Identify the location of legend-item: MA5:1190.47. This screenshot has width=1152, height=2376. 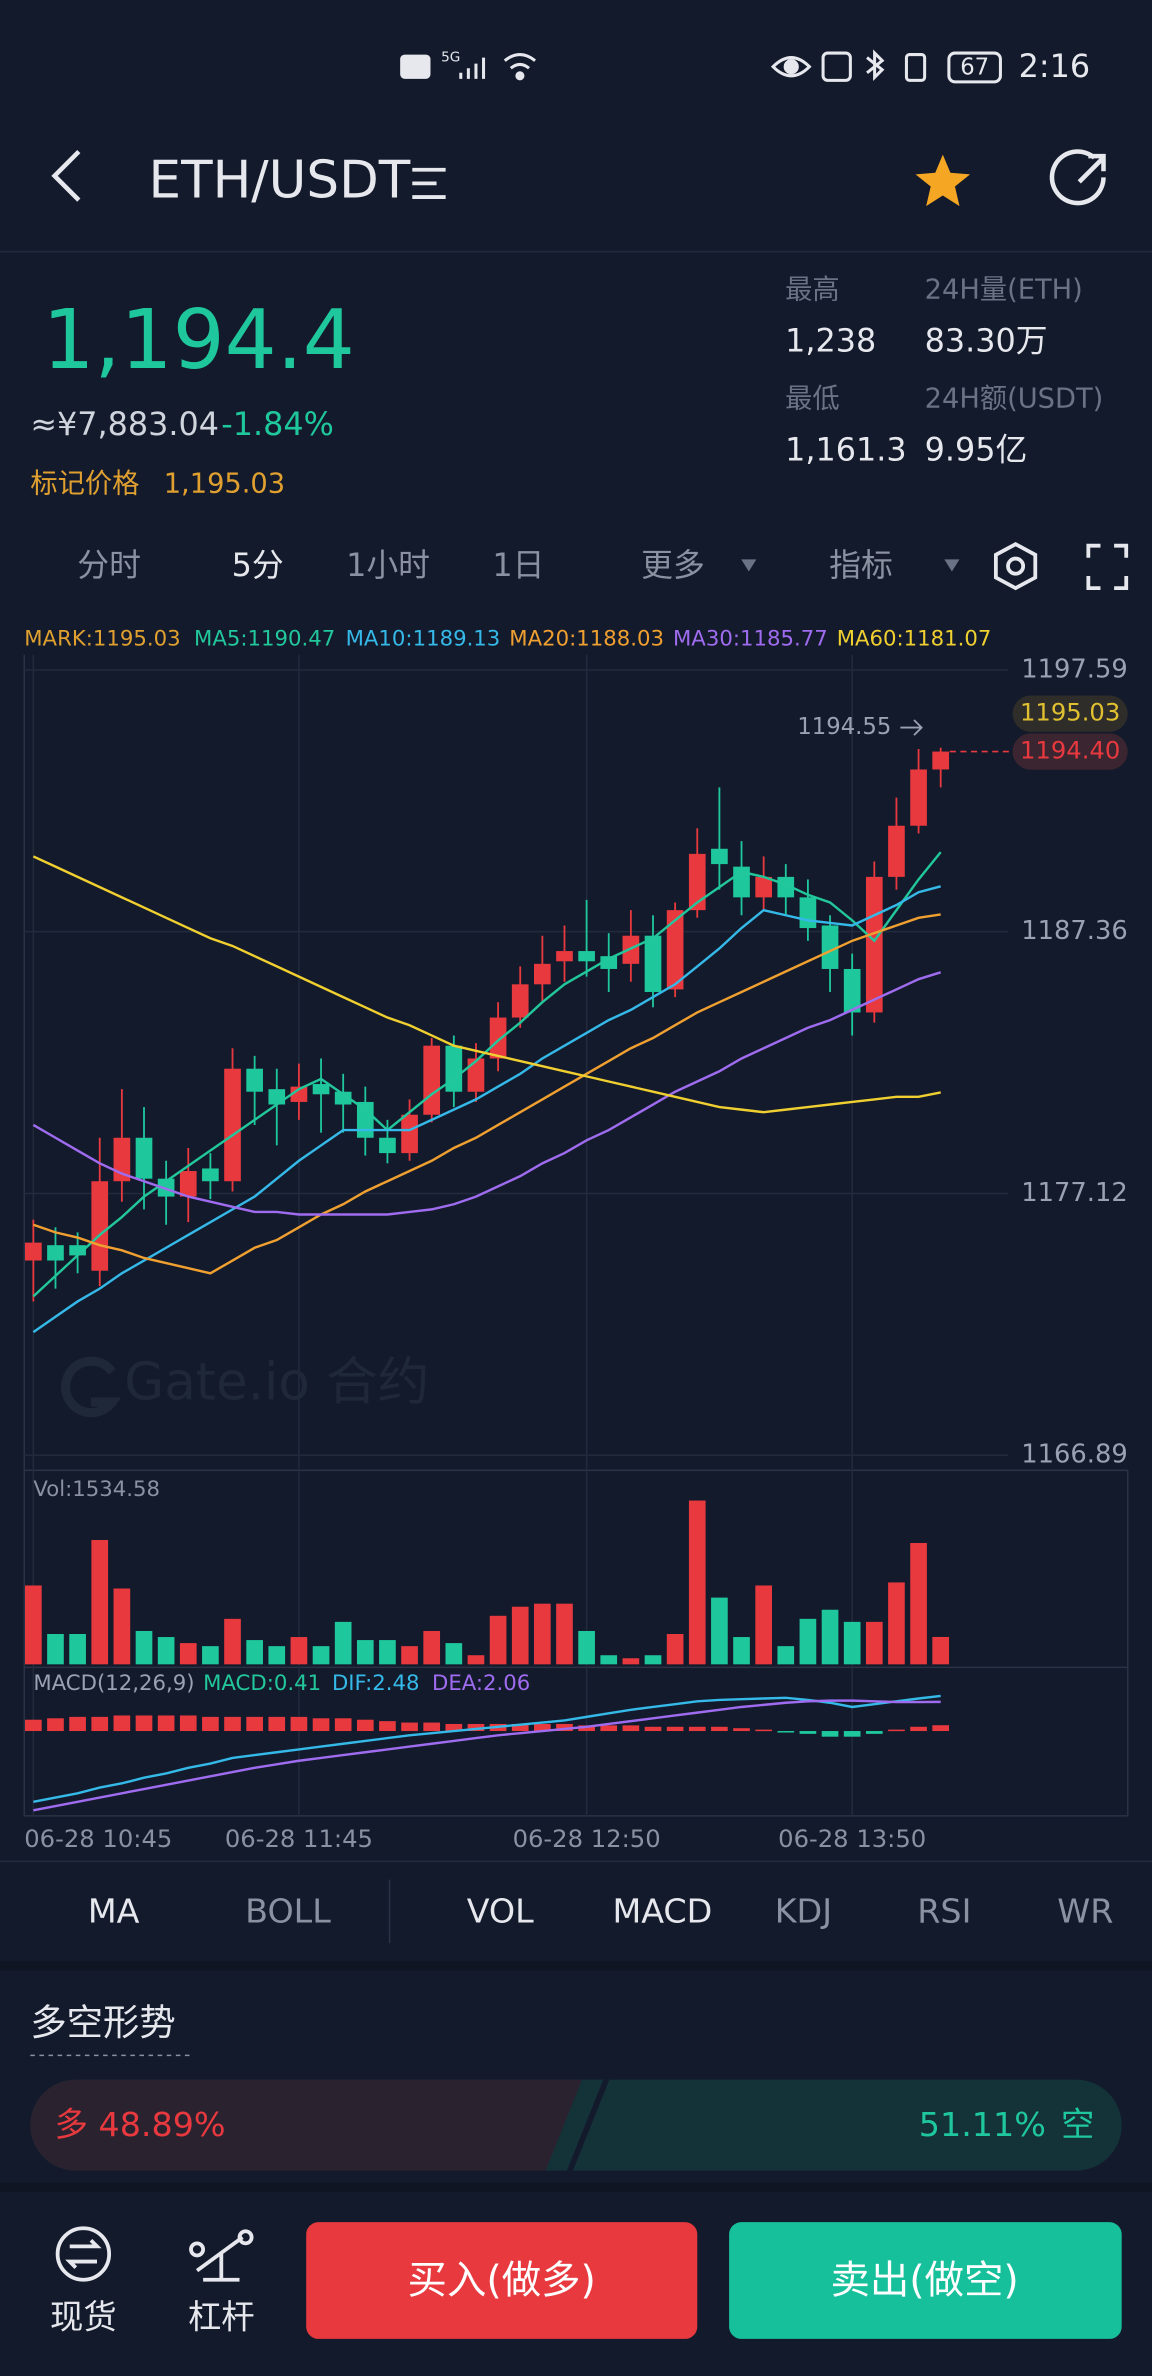
(264, 639).